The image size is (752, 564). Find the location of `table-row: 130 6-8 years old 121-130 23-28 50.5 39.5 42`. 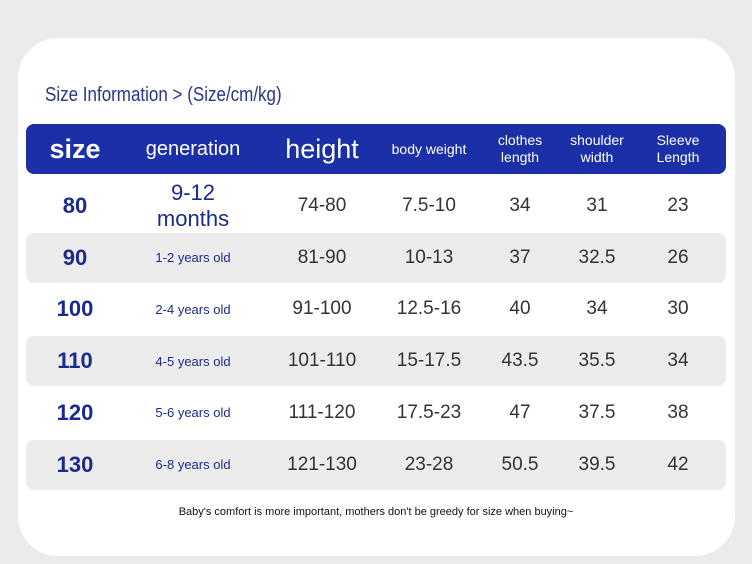

table-row: 130 6-8 years old 121-130 23-28 50.5 39.5 42 is located at coordinates (376, 464).